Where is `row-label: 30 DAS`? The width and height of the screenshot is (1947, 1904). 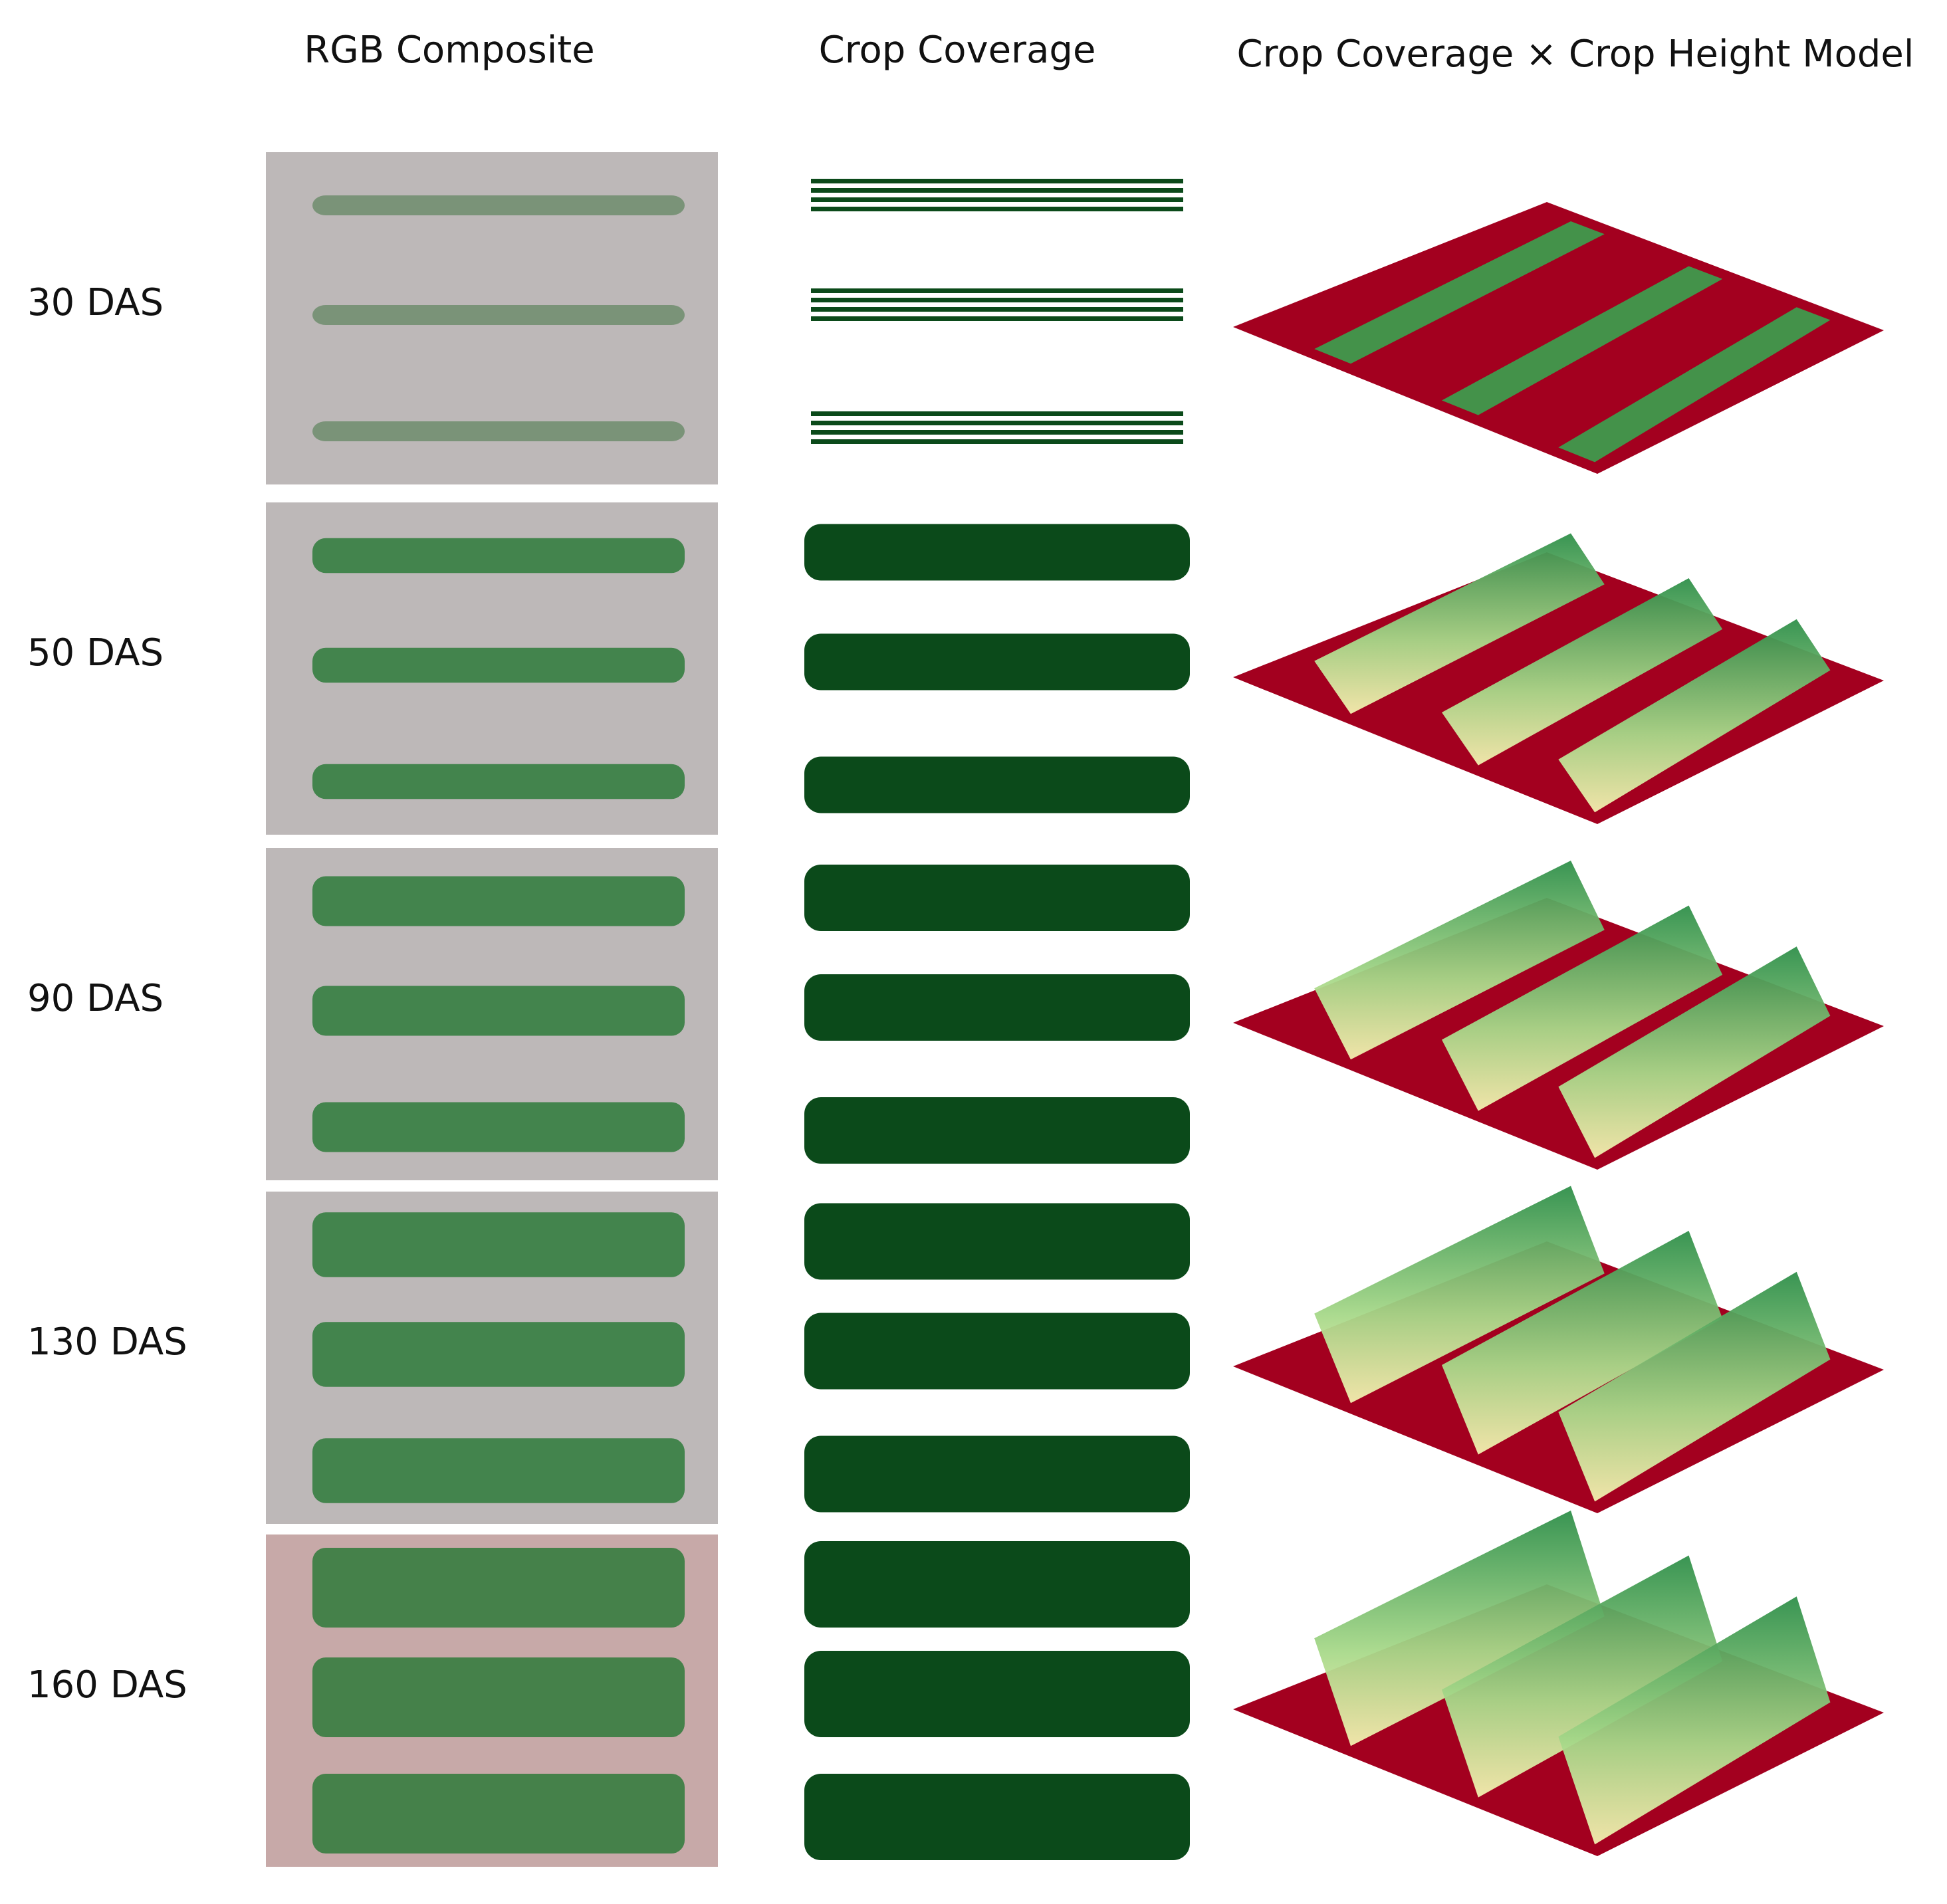
row-label: 30 DAS is located at coordinates (95, 302).